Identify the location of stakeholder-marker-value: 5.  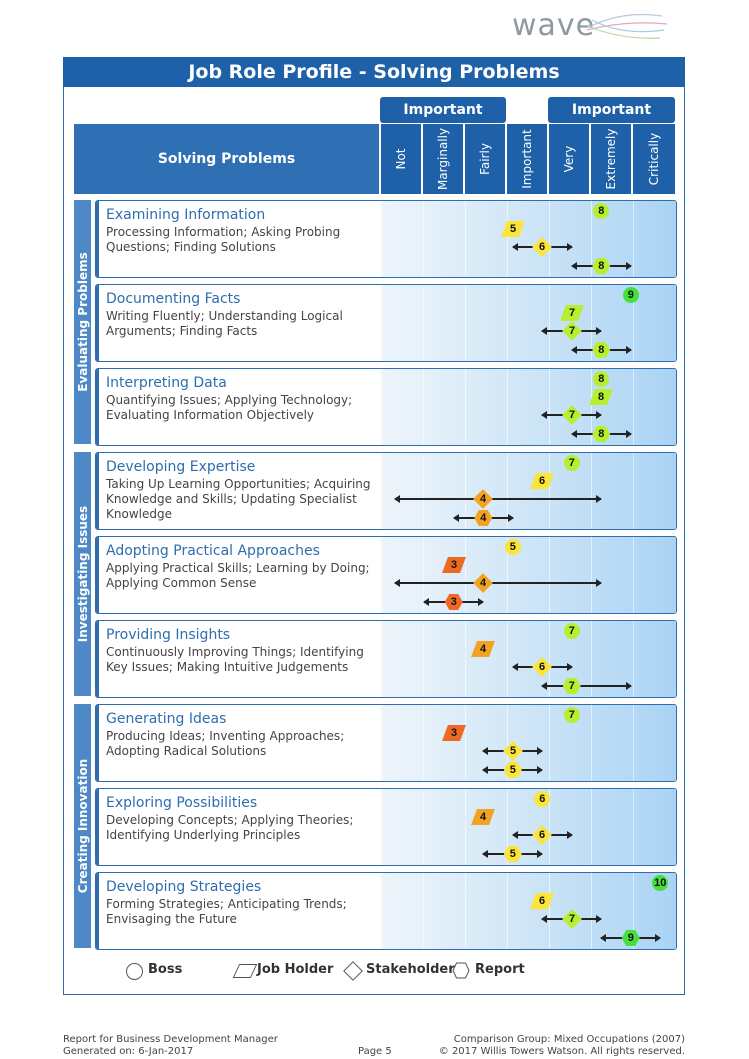
(512, 751).